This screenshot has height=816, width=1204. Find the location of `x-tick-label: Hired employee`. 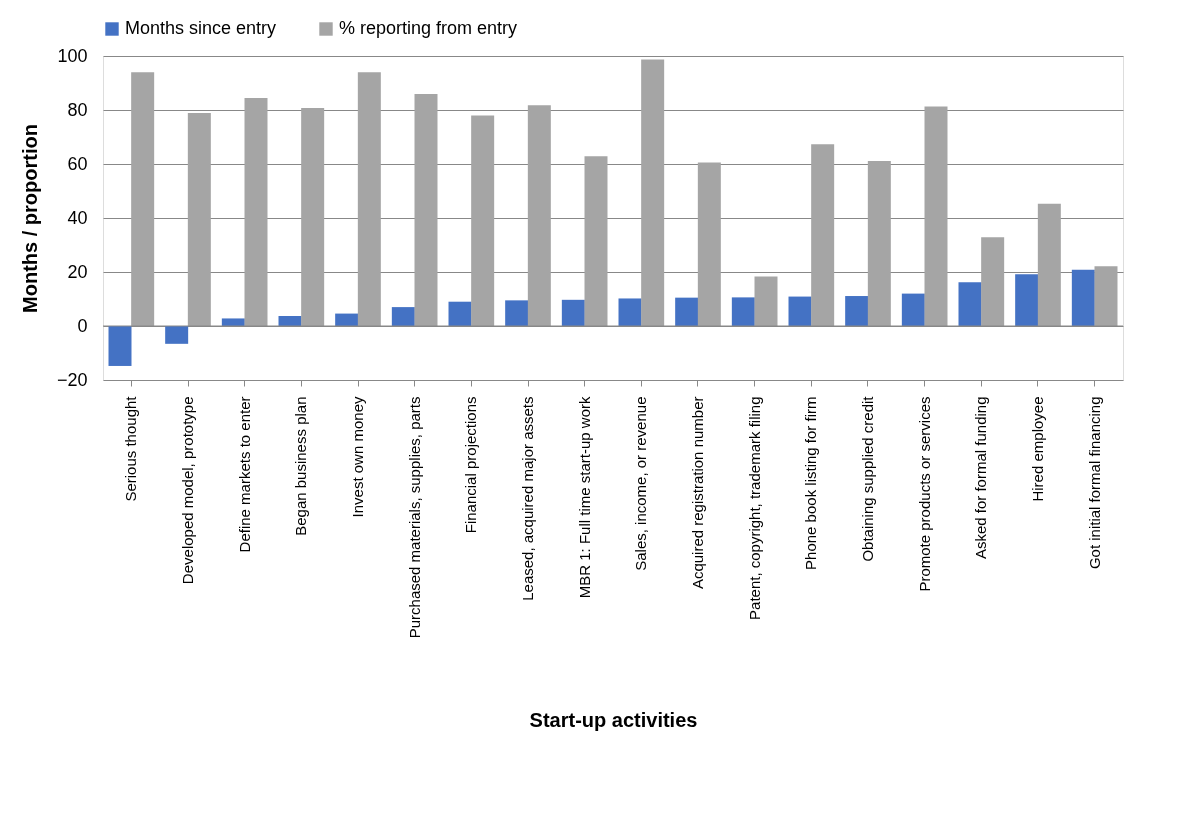

x-tick-label: Hired employee is located at coordinates (1037, 449).